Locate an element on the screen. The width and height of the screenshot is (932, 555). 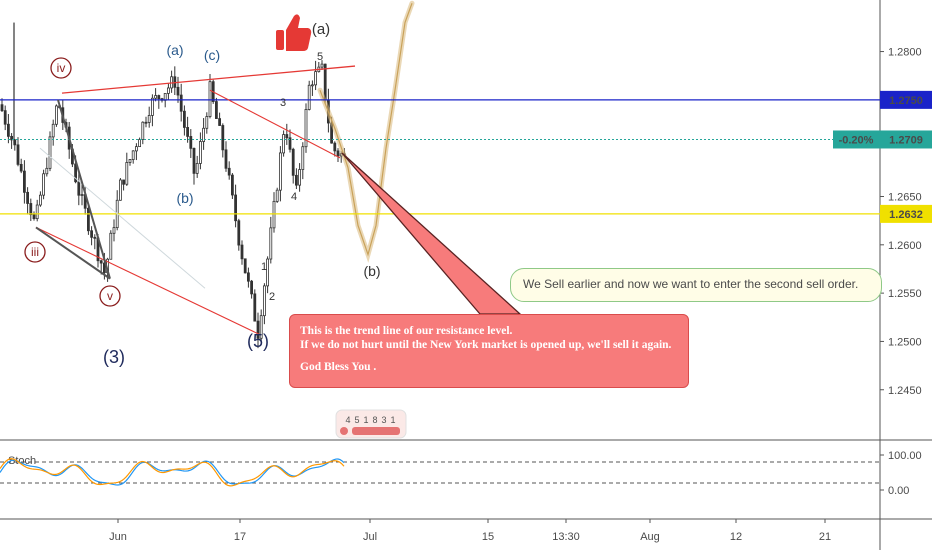
circled-label-undefined: iv is located at coordinates (61, 68).